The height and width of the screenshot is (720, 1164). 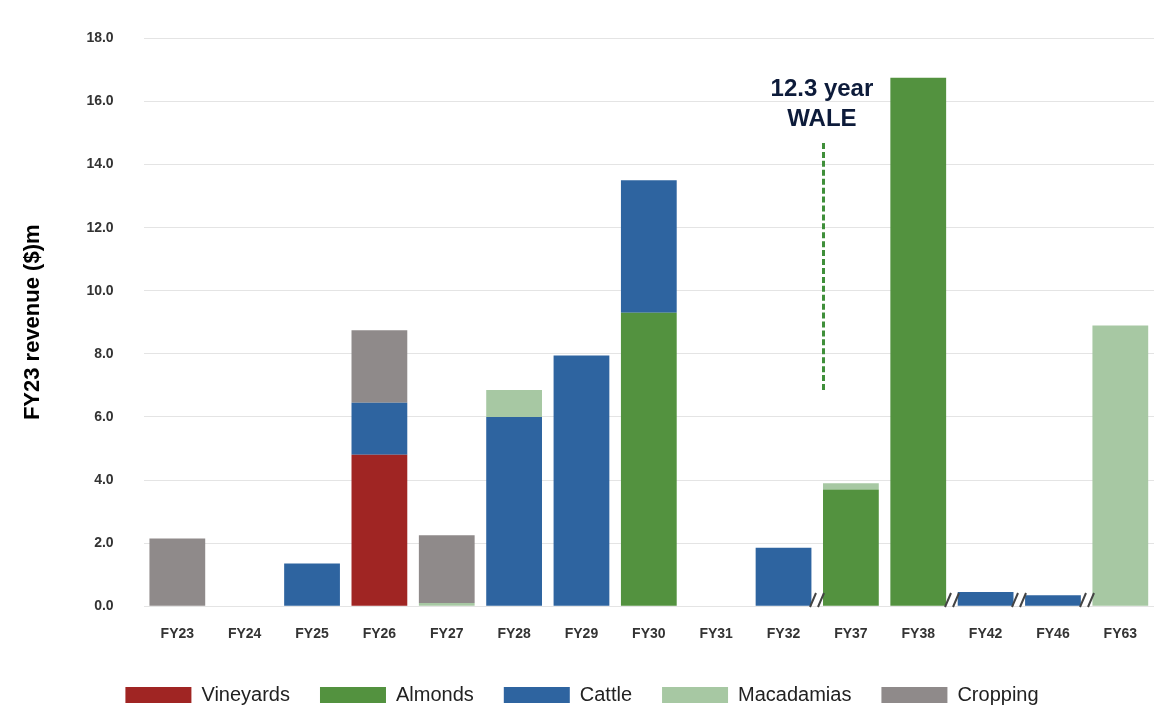 What do you see at coordinates (795, 693) in the screenshot?
I see `legend-label: Macadamias` at bounding box center [795, 693].